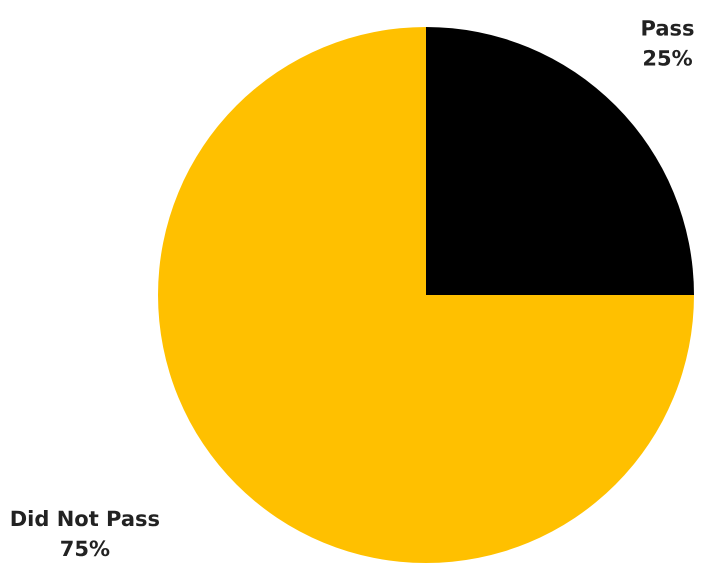  I want to click on data-label: 25%, so click(667, 58).